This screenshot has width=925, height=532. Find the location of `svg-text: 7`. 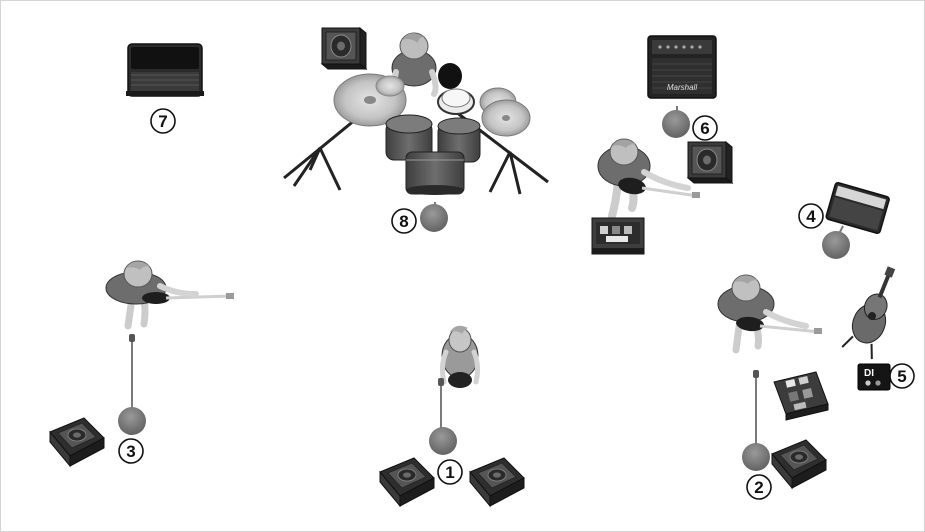

svg-text: 7 is located at coordinates (162, 121).